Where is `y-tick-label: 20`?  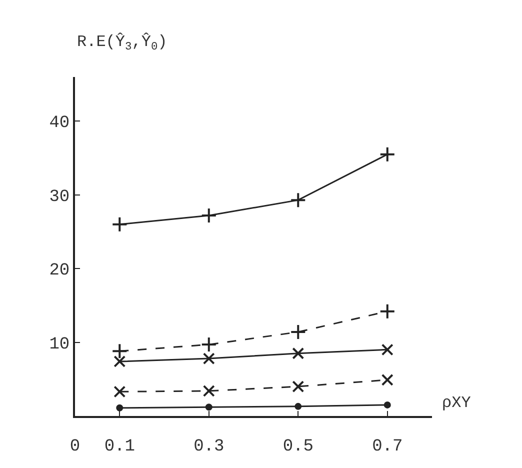 y-tick-label: 20 is located at coordinates (59, 271).